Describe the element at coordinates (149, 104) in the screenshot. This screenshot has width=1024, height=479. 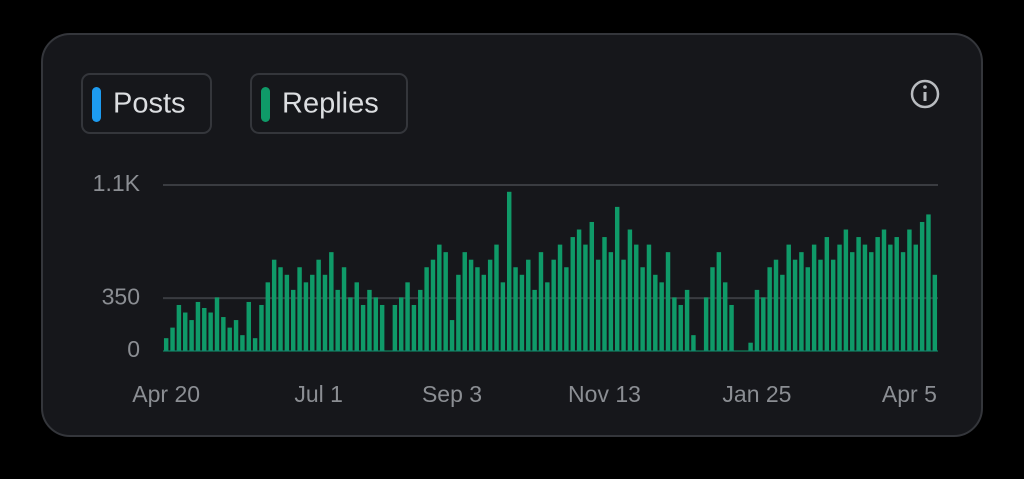
I see `legend-label: Posts` at that location.